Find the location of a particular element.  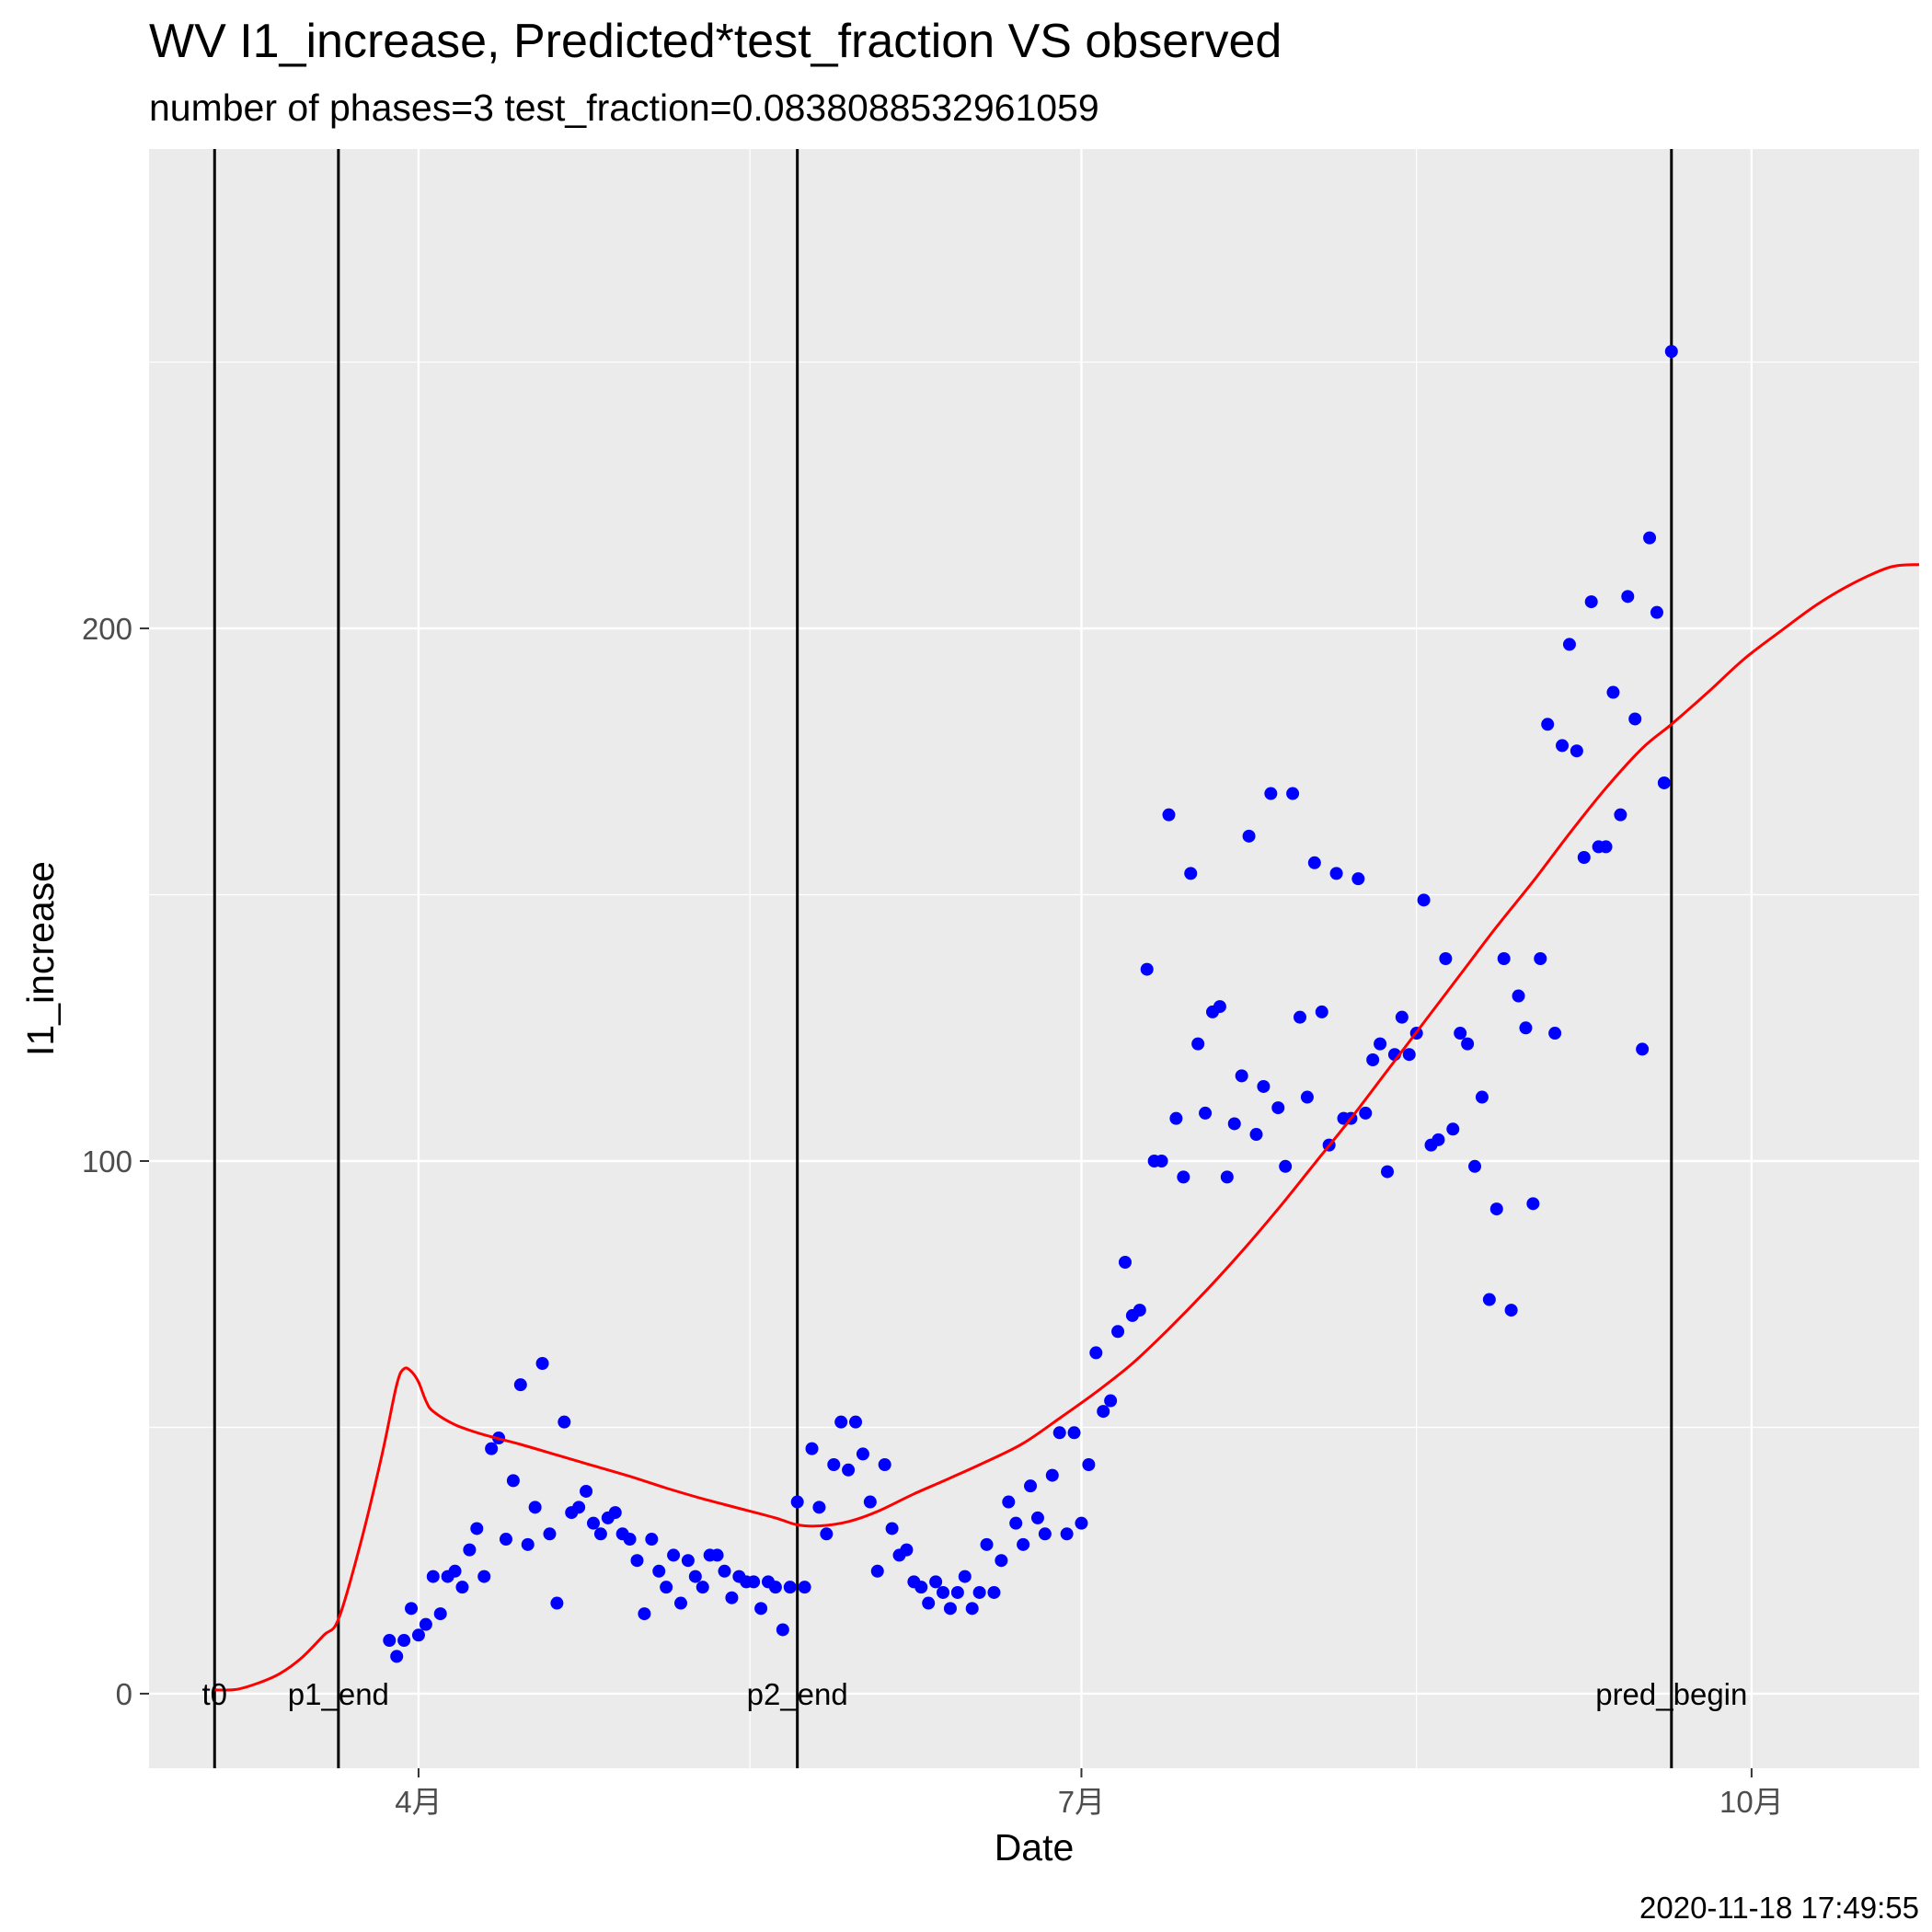

chart-caption: 2020-11-18 17:49:55 is located at coordinates (1779, 1908).